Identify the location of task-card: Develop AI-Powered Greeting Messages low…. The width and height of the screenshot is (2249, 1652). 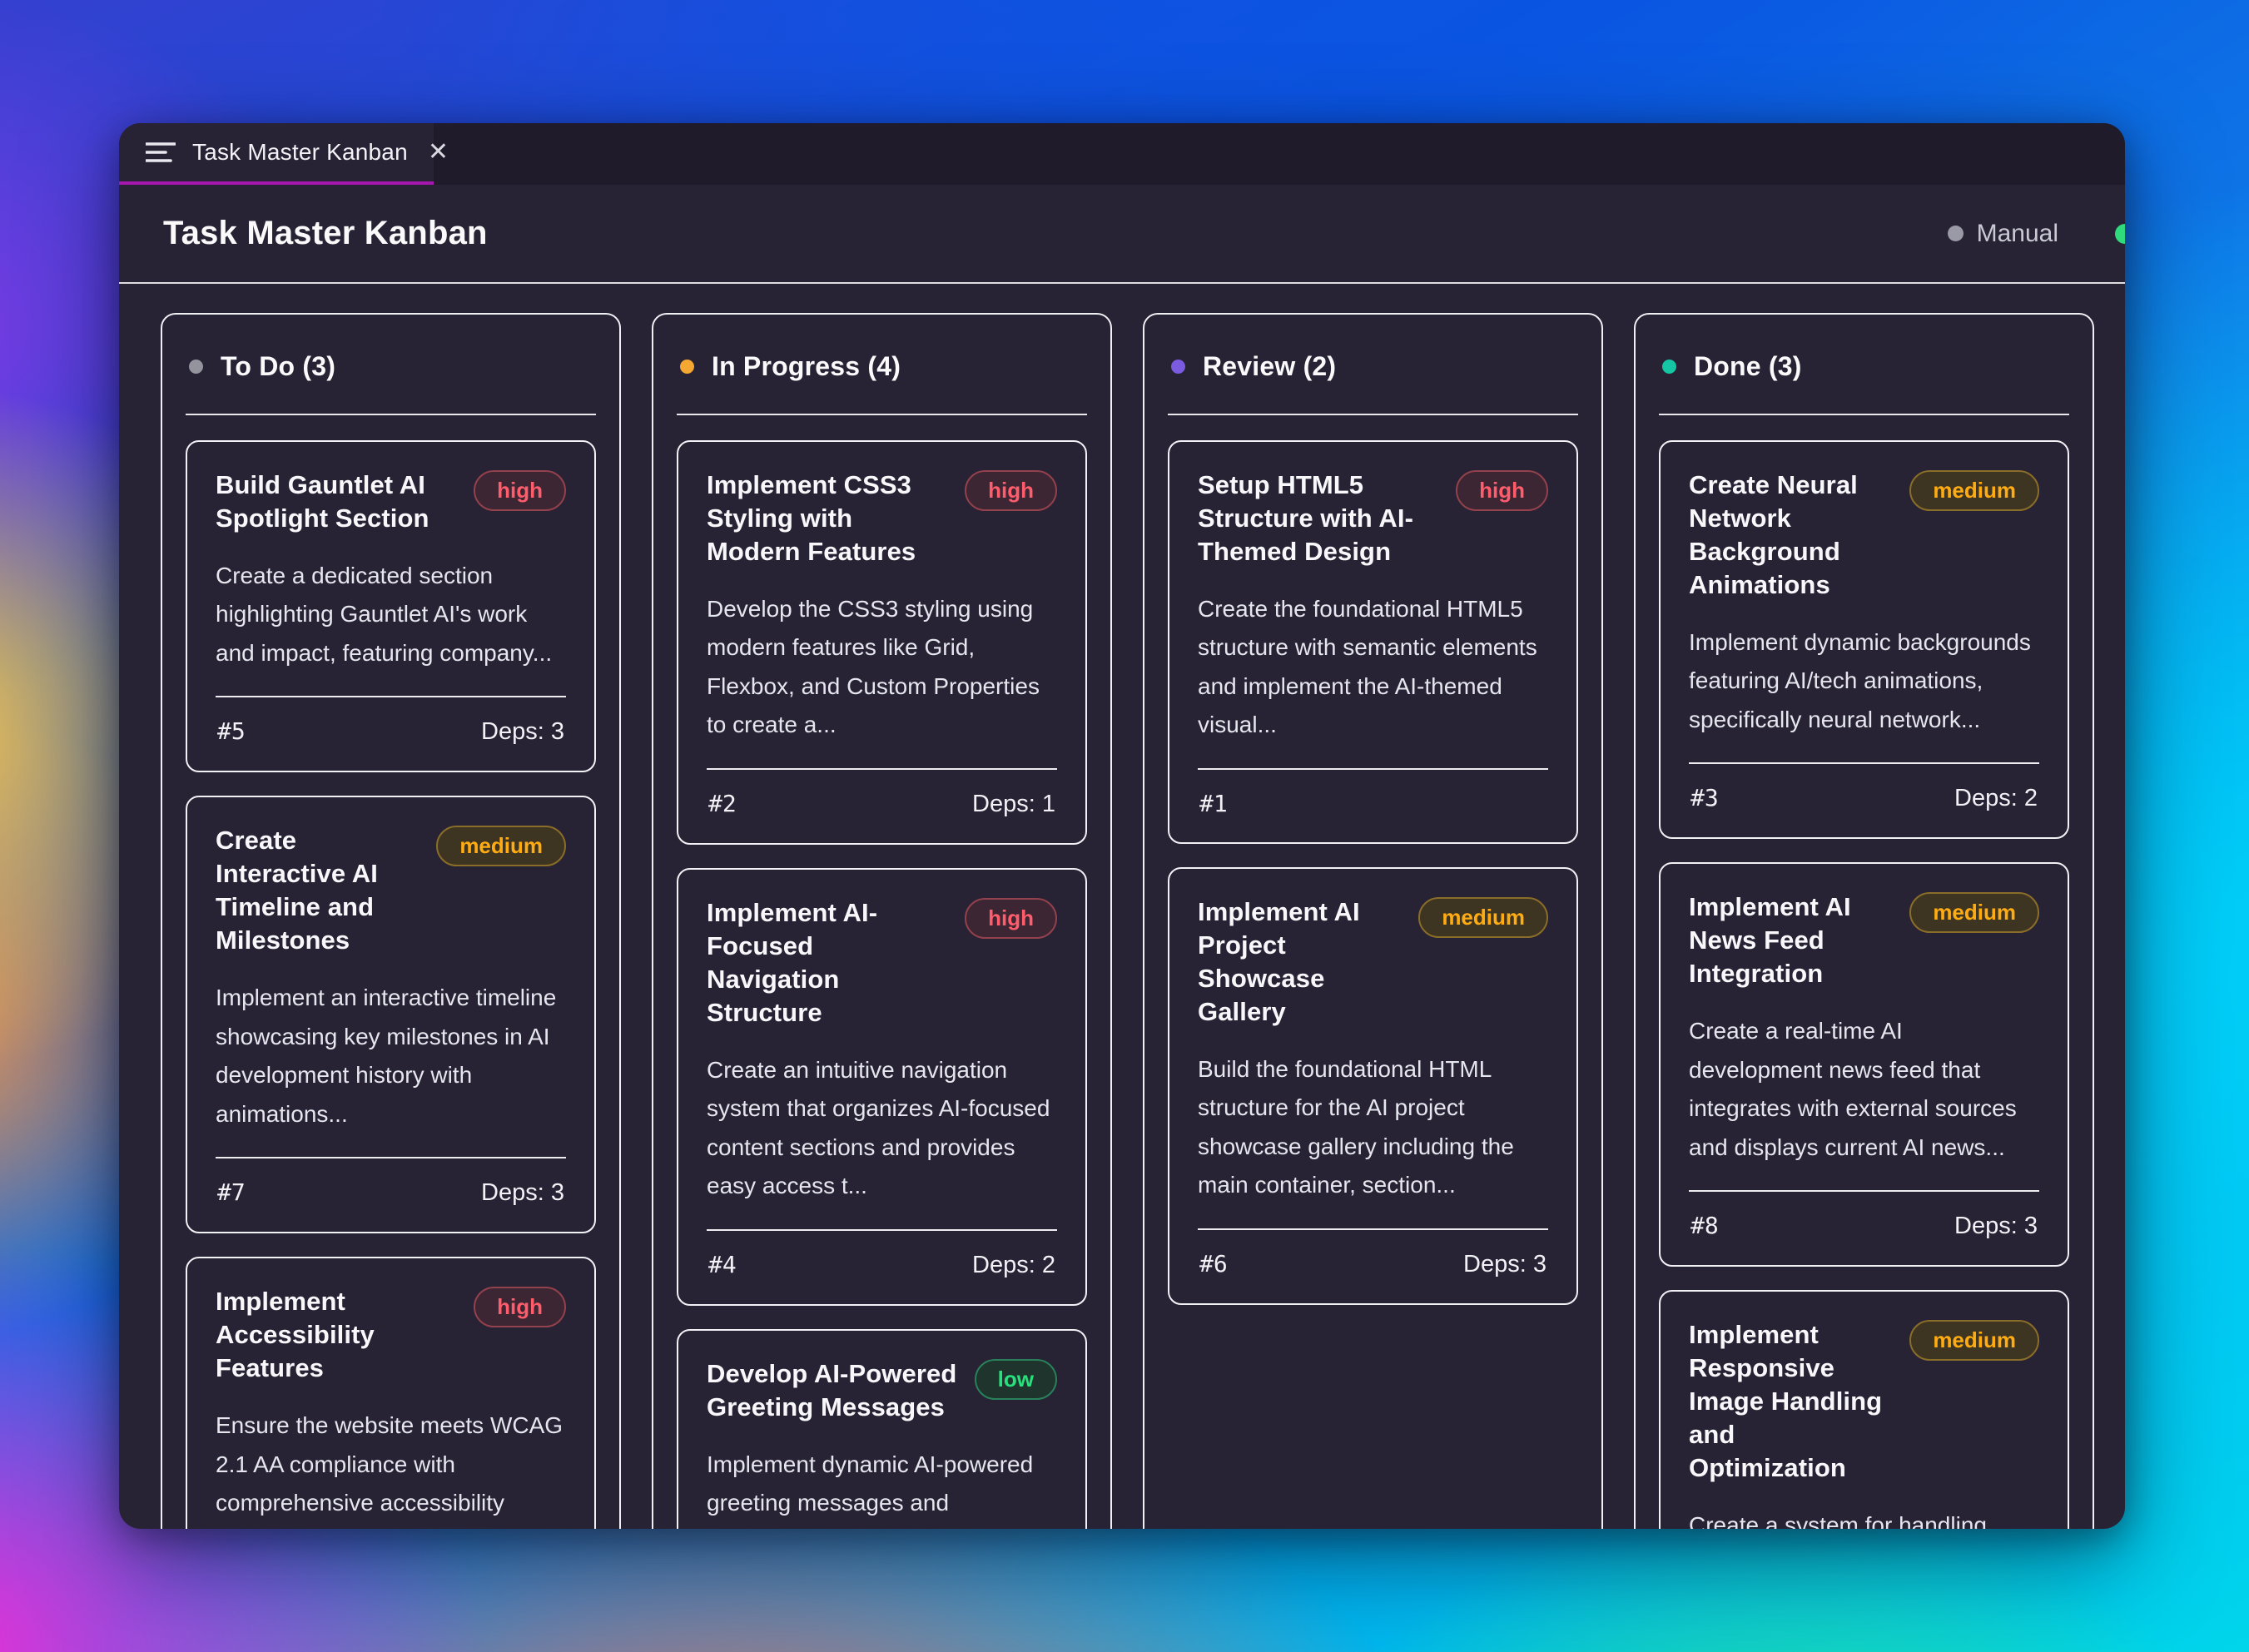
(882, 1428).